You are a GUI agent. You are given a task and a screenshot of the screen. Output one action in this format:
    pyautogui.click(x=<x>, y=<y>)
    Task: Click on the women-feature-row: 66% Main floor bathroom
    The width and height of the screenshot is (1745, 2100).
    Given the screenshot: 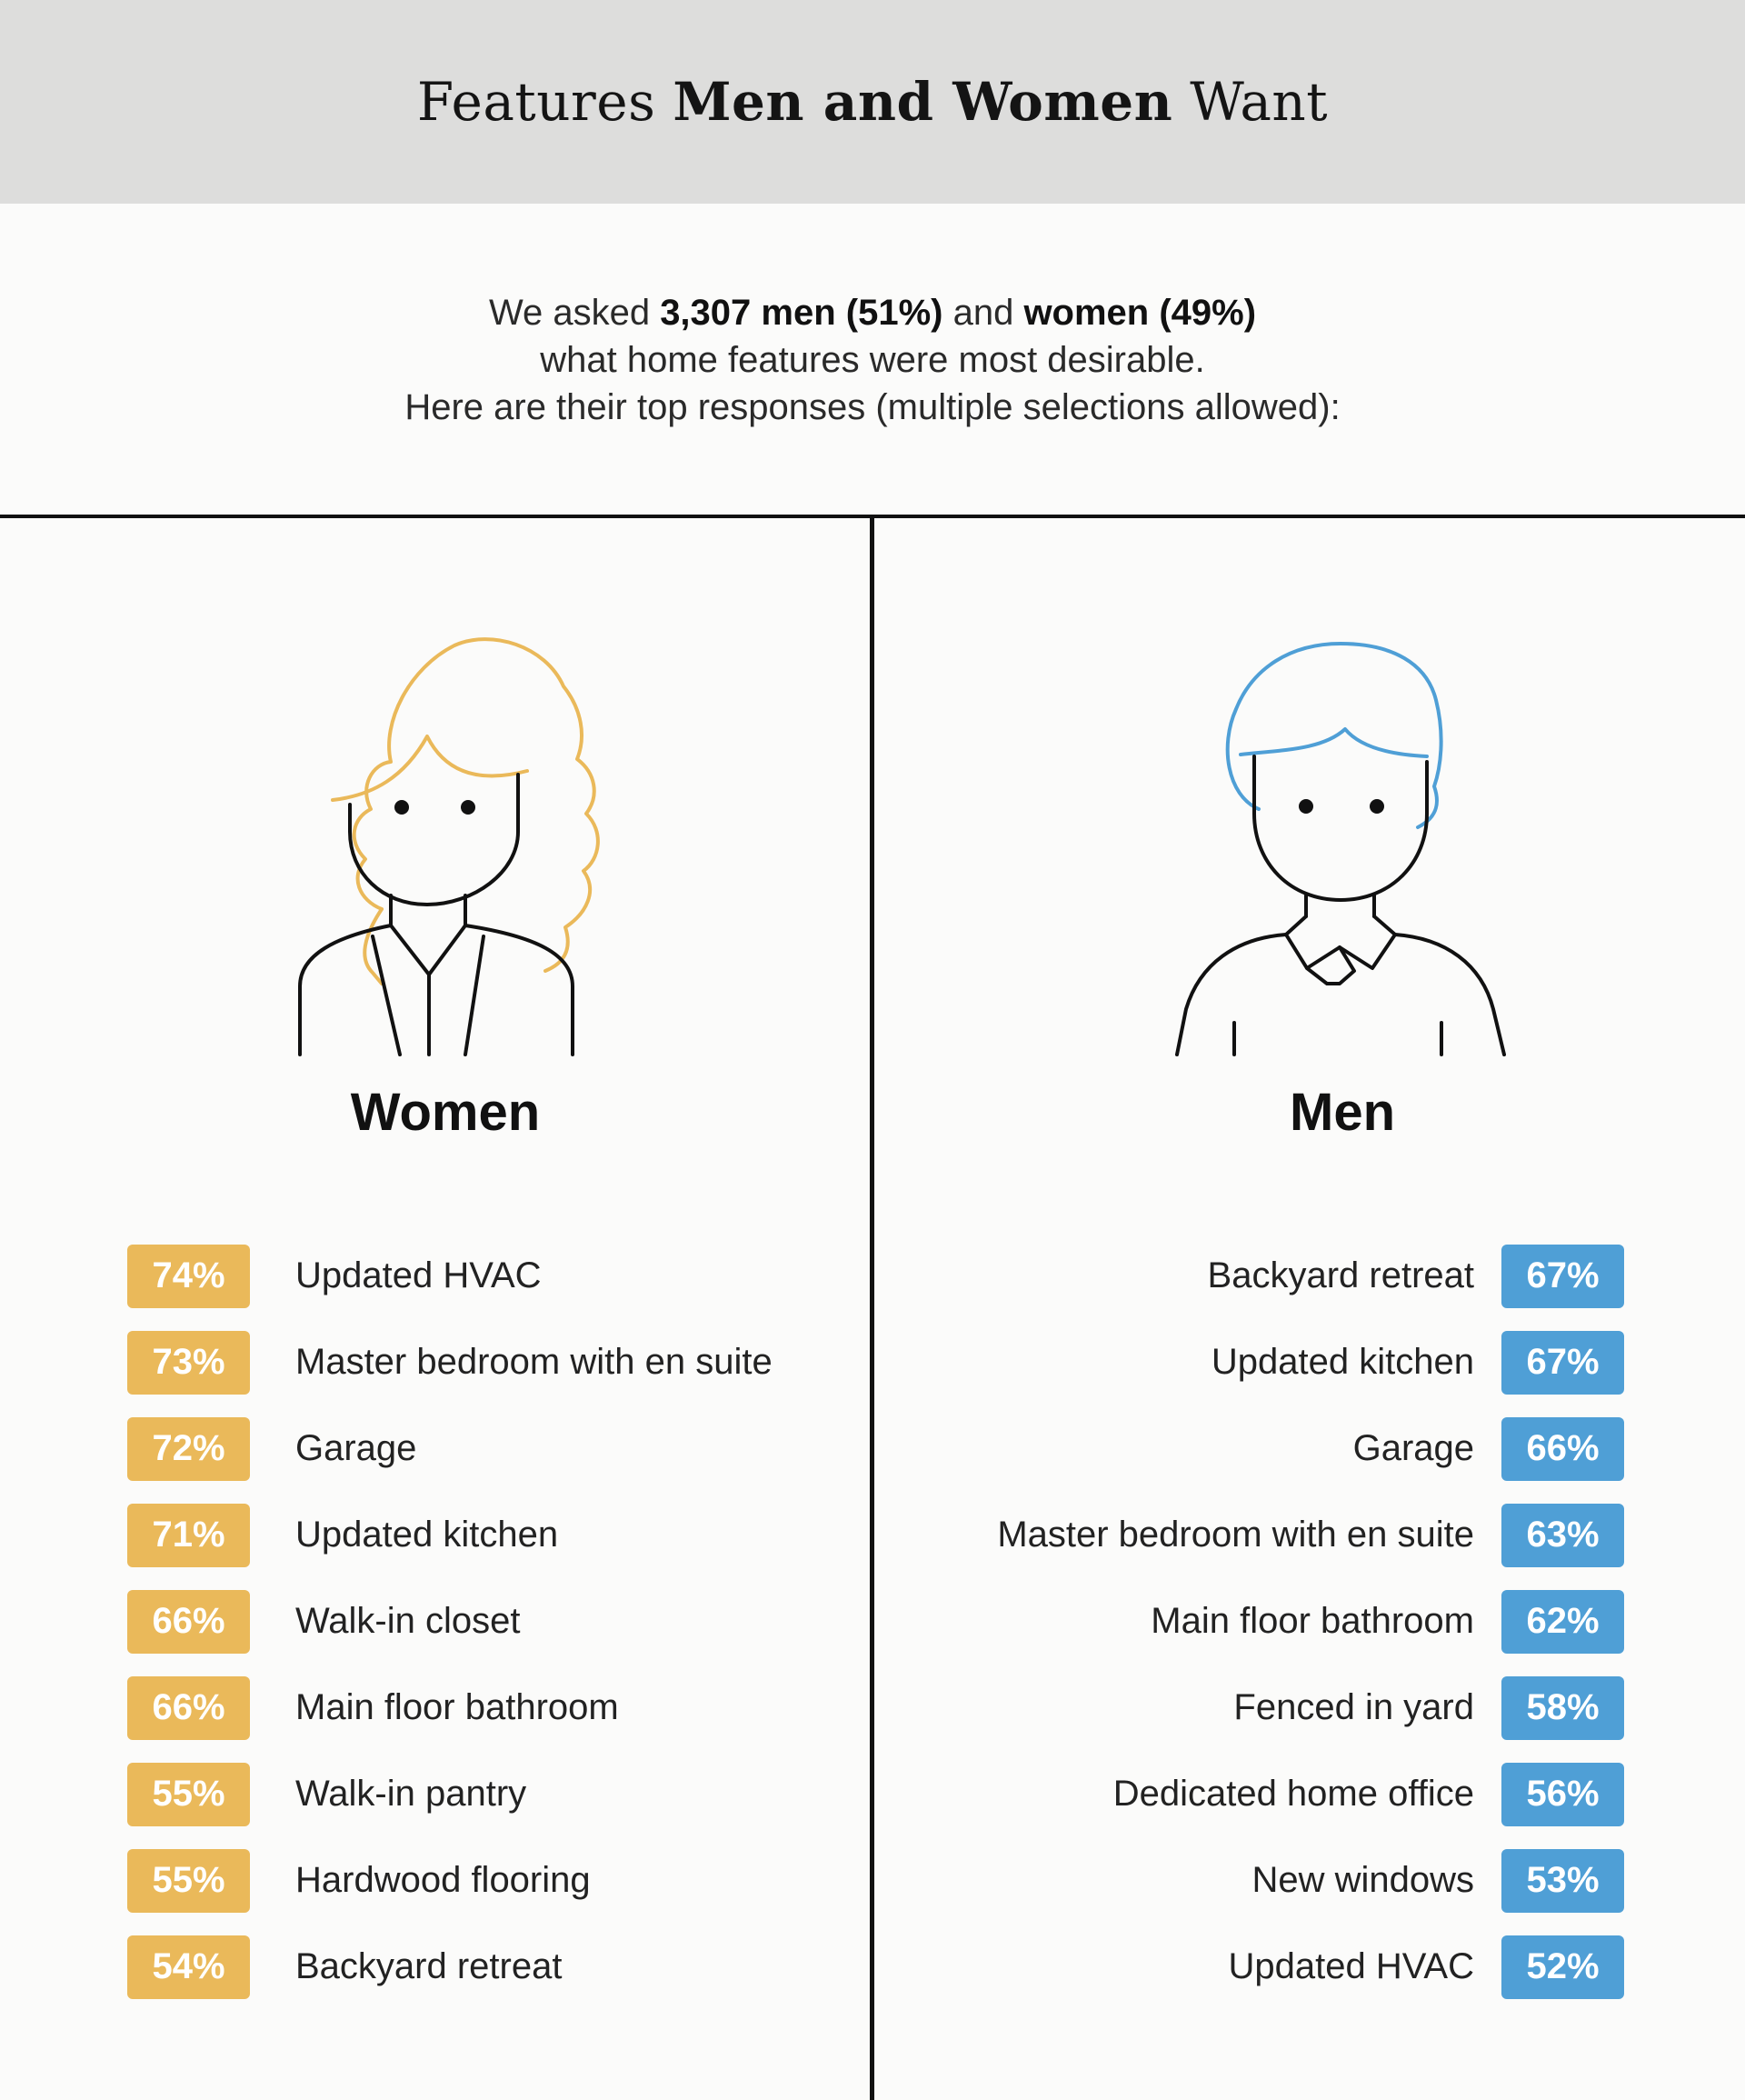 What is the action you would take?
    pyautogui.click(x=481, y=1708)
    